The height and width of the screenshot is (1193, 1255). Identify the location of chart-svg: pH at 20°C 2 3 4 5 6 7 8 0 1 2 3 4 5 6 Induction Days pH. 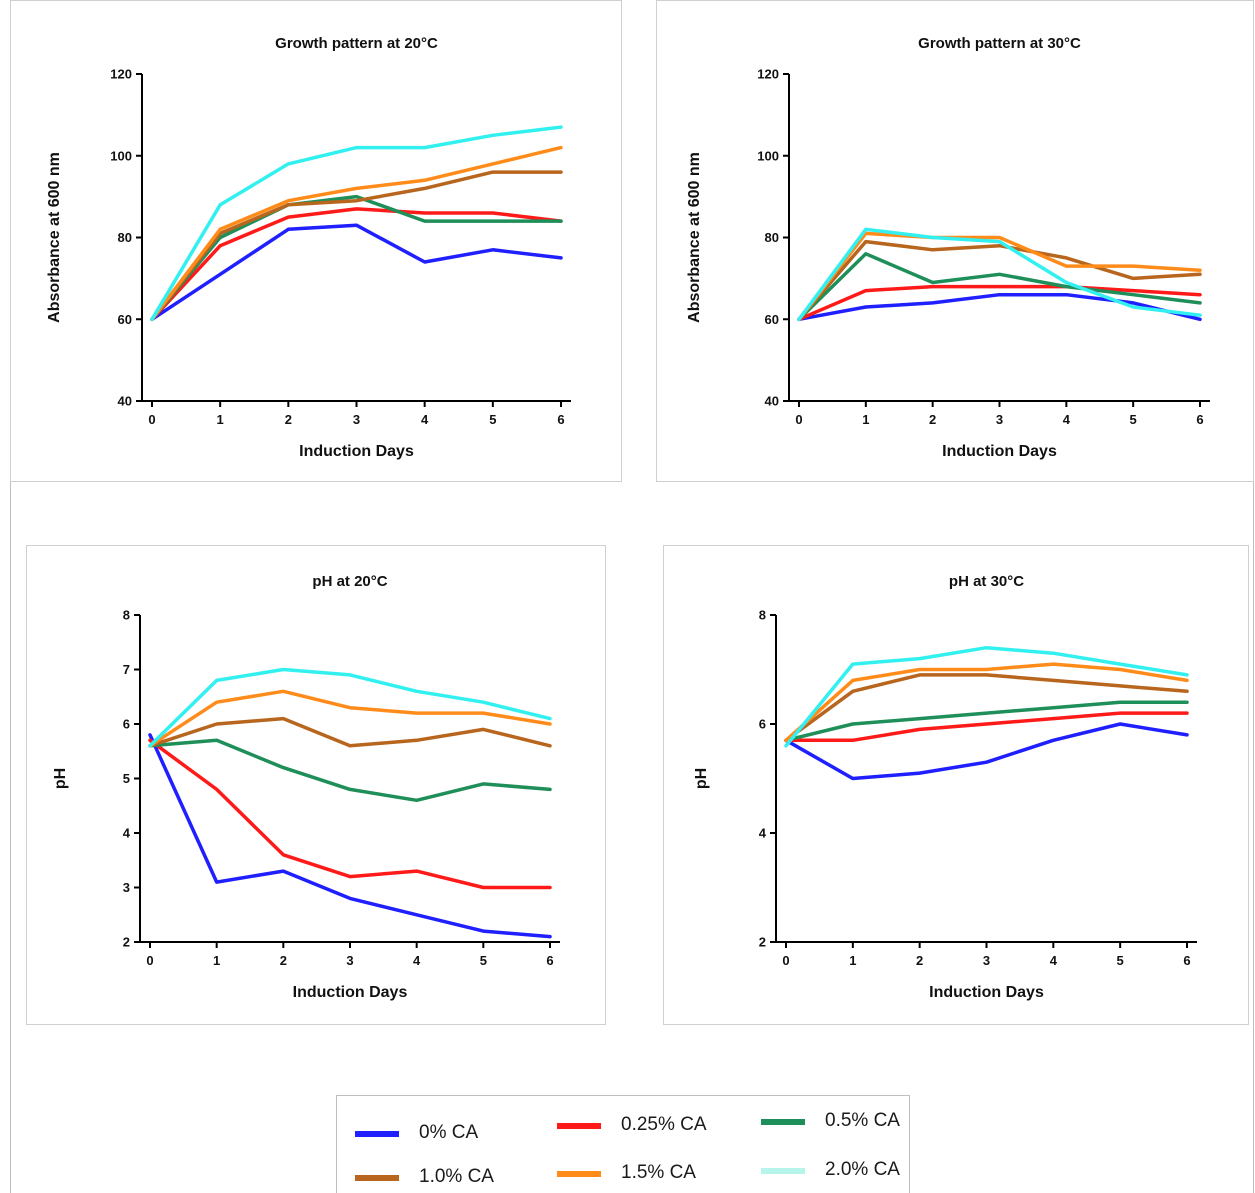
(306, 787).